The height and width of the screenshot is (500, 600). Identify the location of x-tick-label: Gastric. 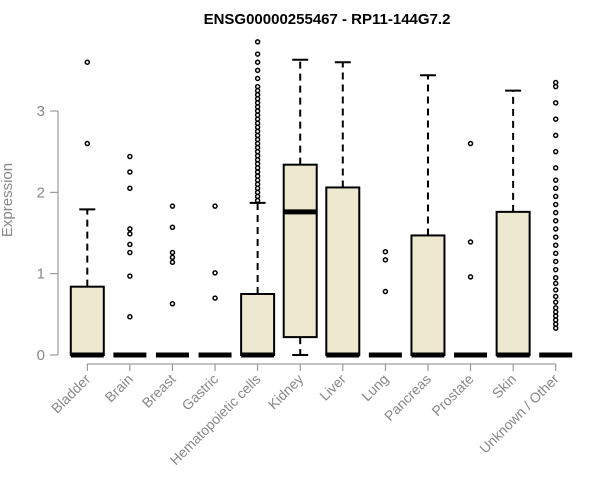
(199, 392).